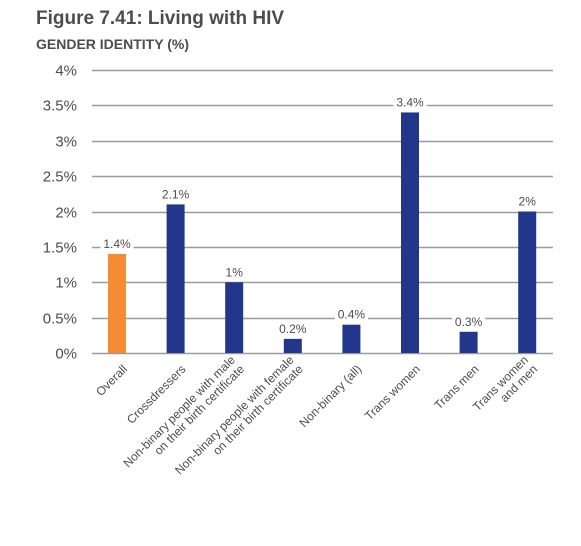 The height and width of the screenshot is (546, 581). Describe the element at coordinates (66, 213) in the screenshot. I see `y-tick-label: 2%` at that location.